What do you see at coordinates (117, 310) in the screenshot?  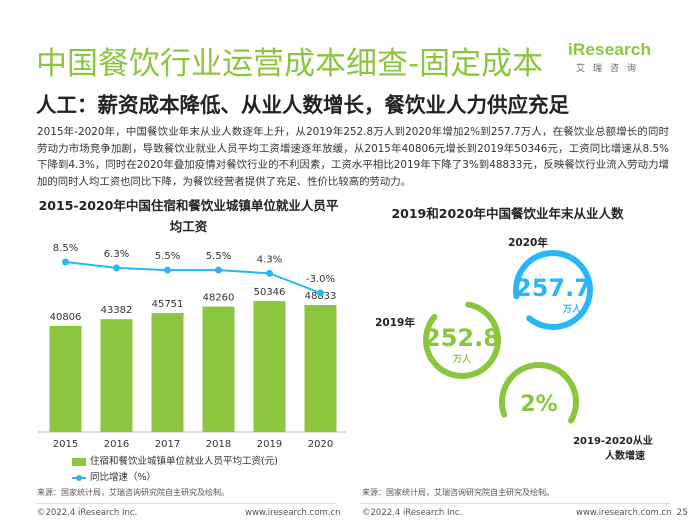 I see `bar-value-label-2016: 43382` at bounding box center [117, 310].